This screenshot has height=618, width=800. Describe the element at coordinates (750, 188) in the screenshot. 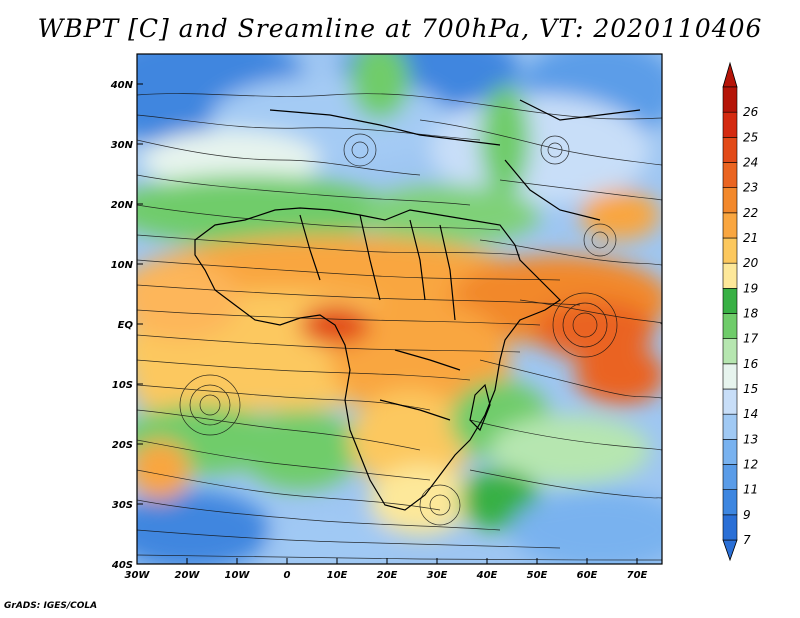

I see `colorbar-label: 23` at that location.